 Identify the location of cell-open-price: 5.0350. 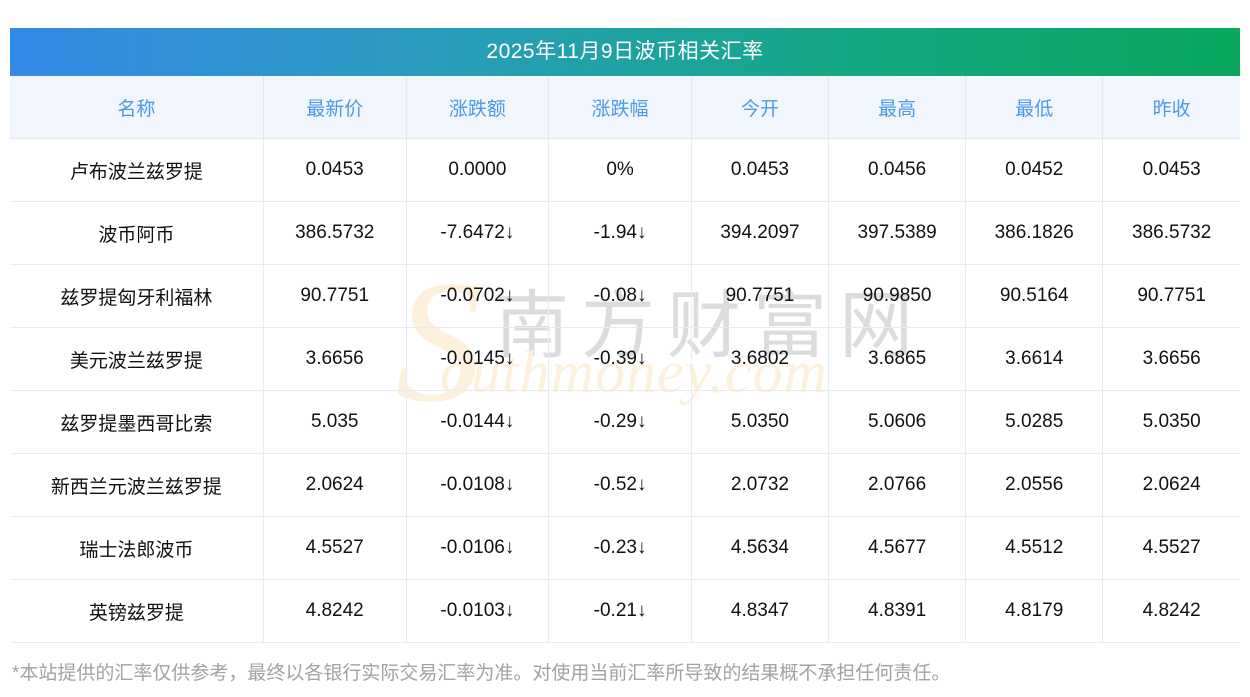
(760, 422).